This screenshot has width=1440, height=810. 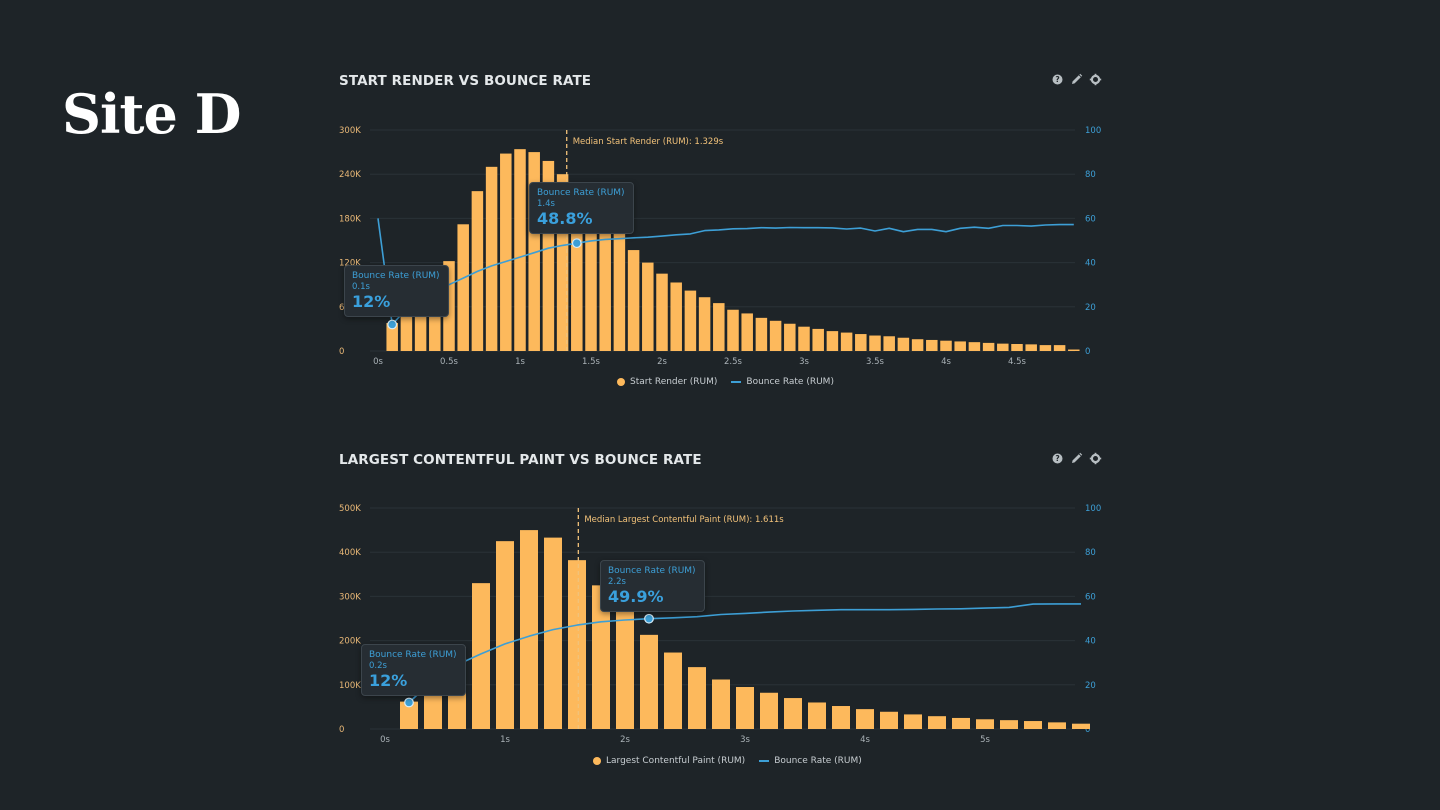 I want to click on tooltip-bounce-rate: Bounce Rate (RUM) 1.4s 48.8%, so click(x=581, y=208).